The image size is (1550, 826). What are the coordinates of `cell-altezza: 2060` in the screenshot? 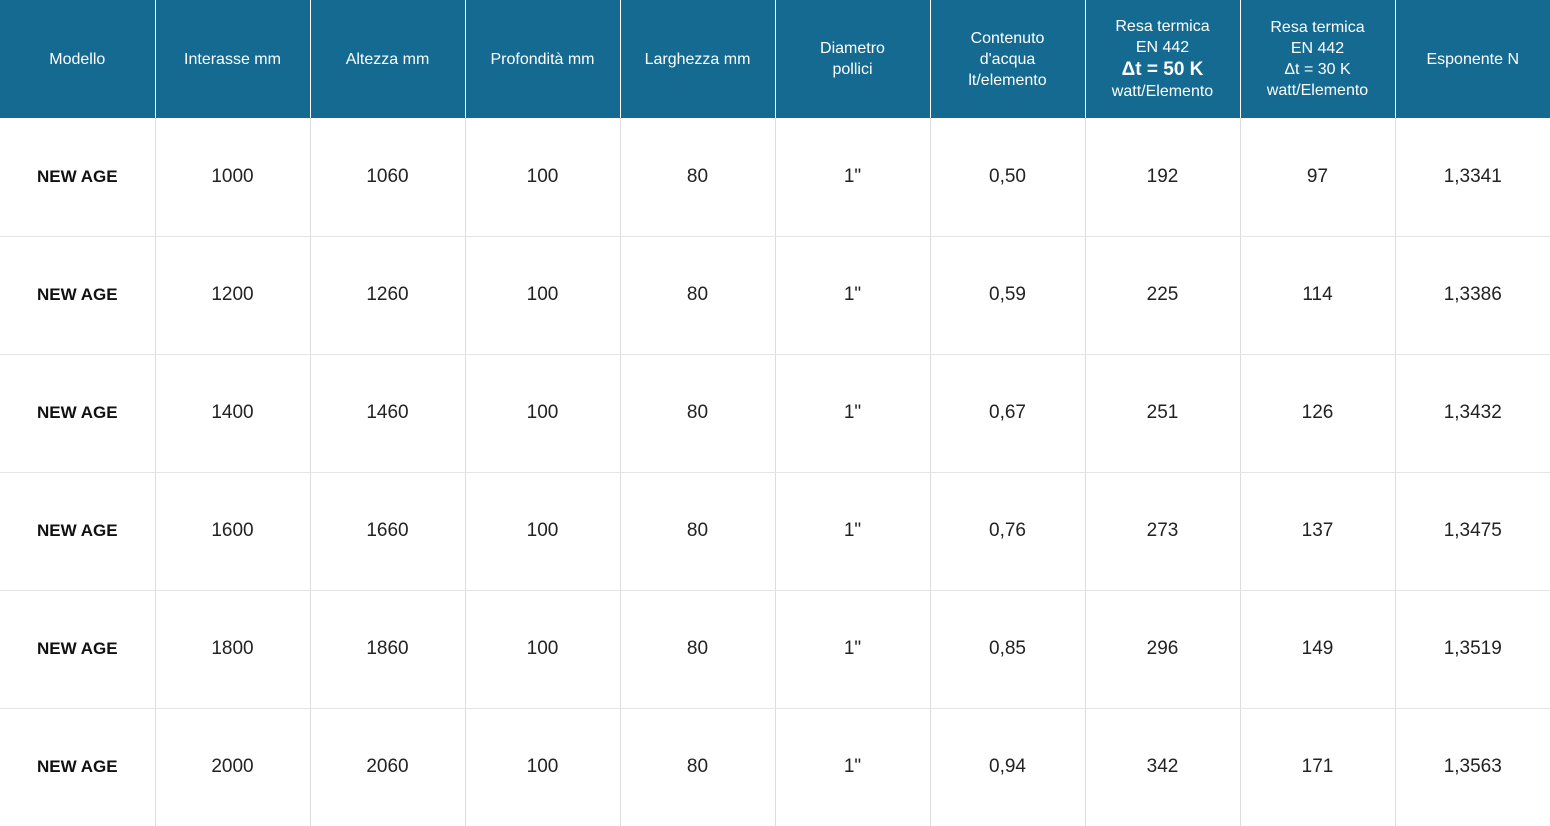 It's located at (388, 767).